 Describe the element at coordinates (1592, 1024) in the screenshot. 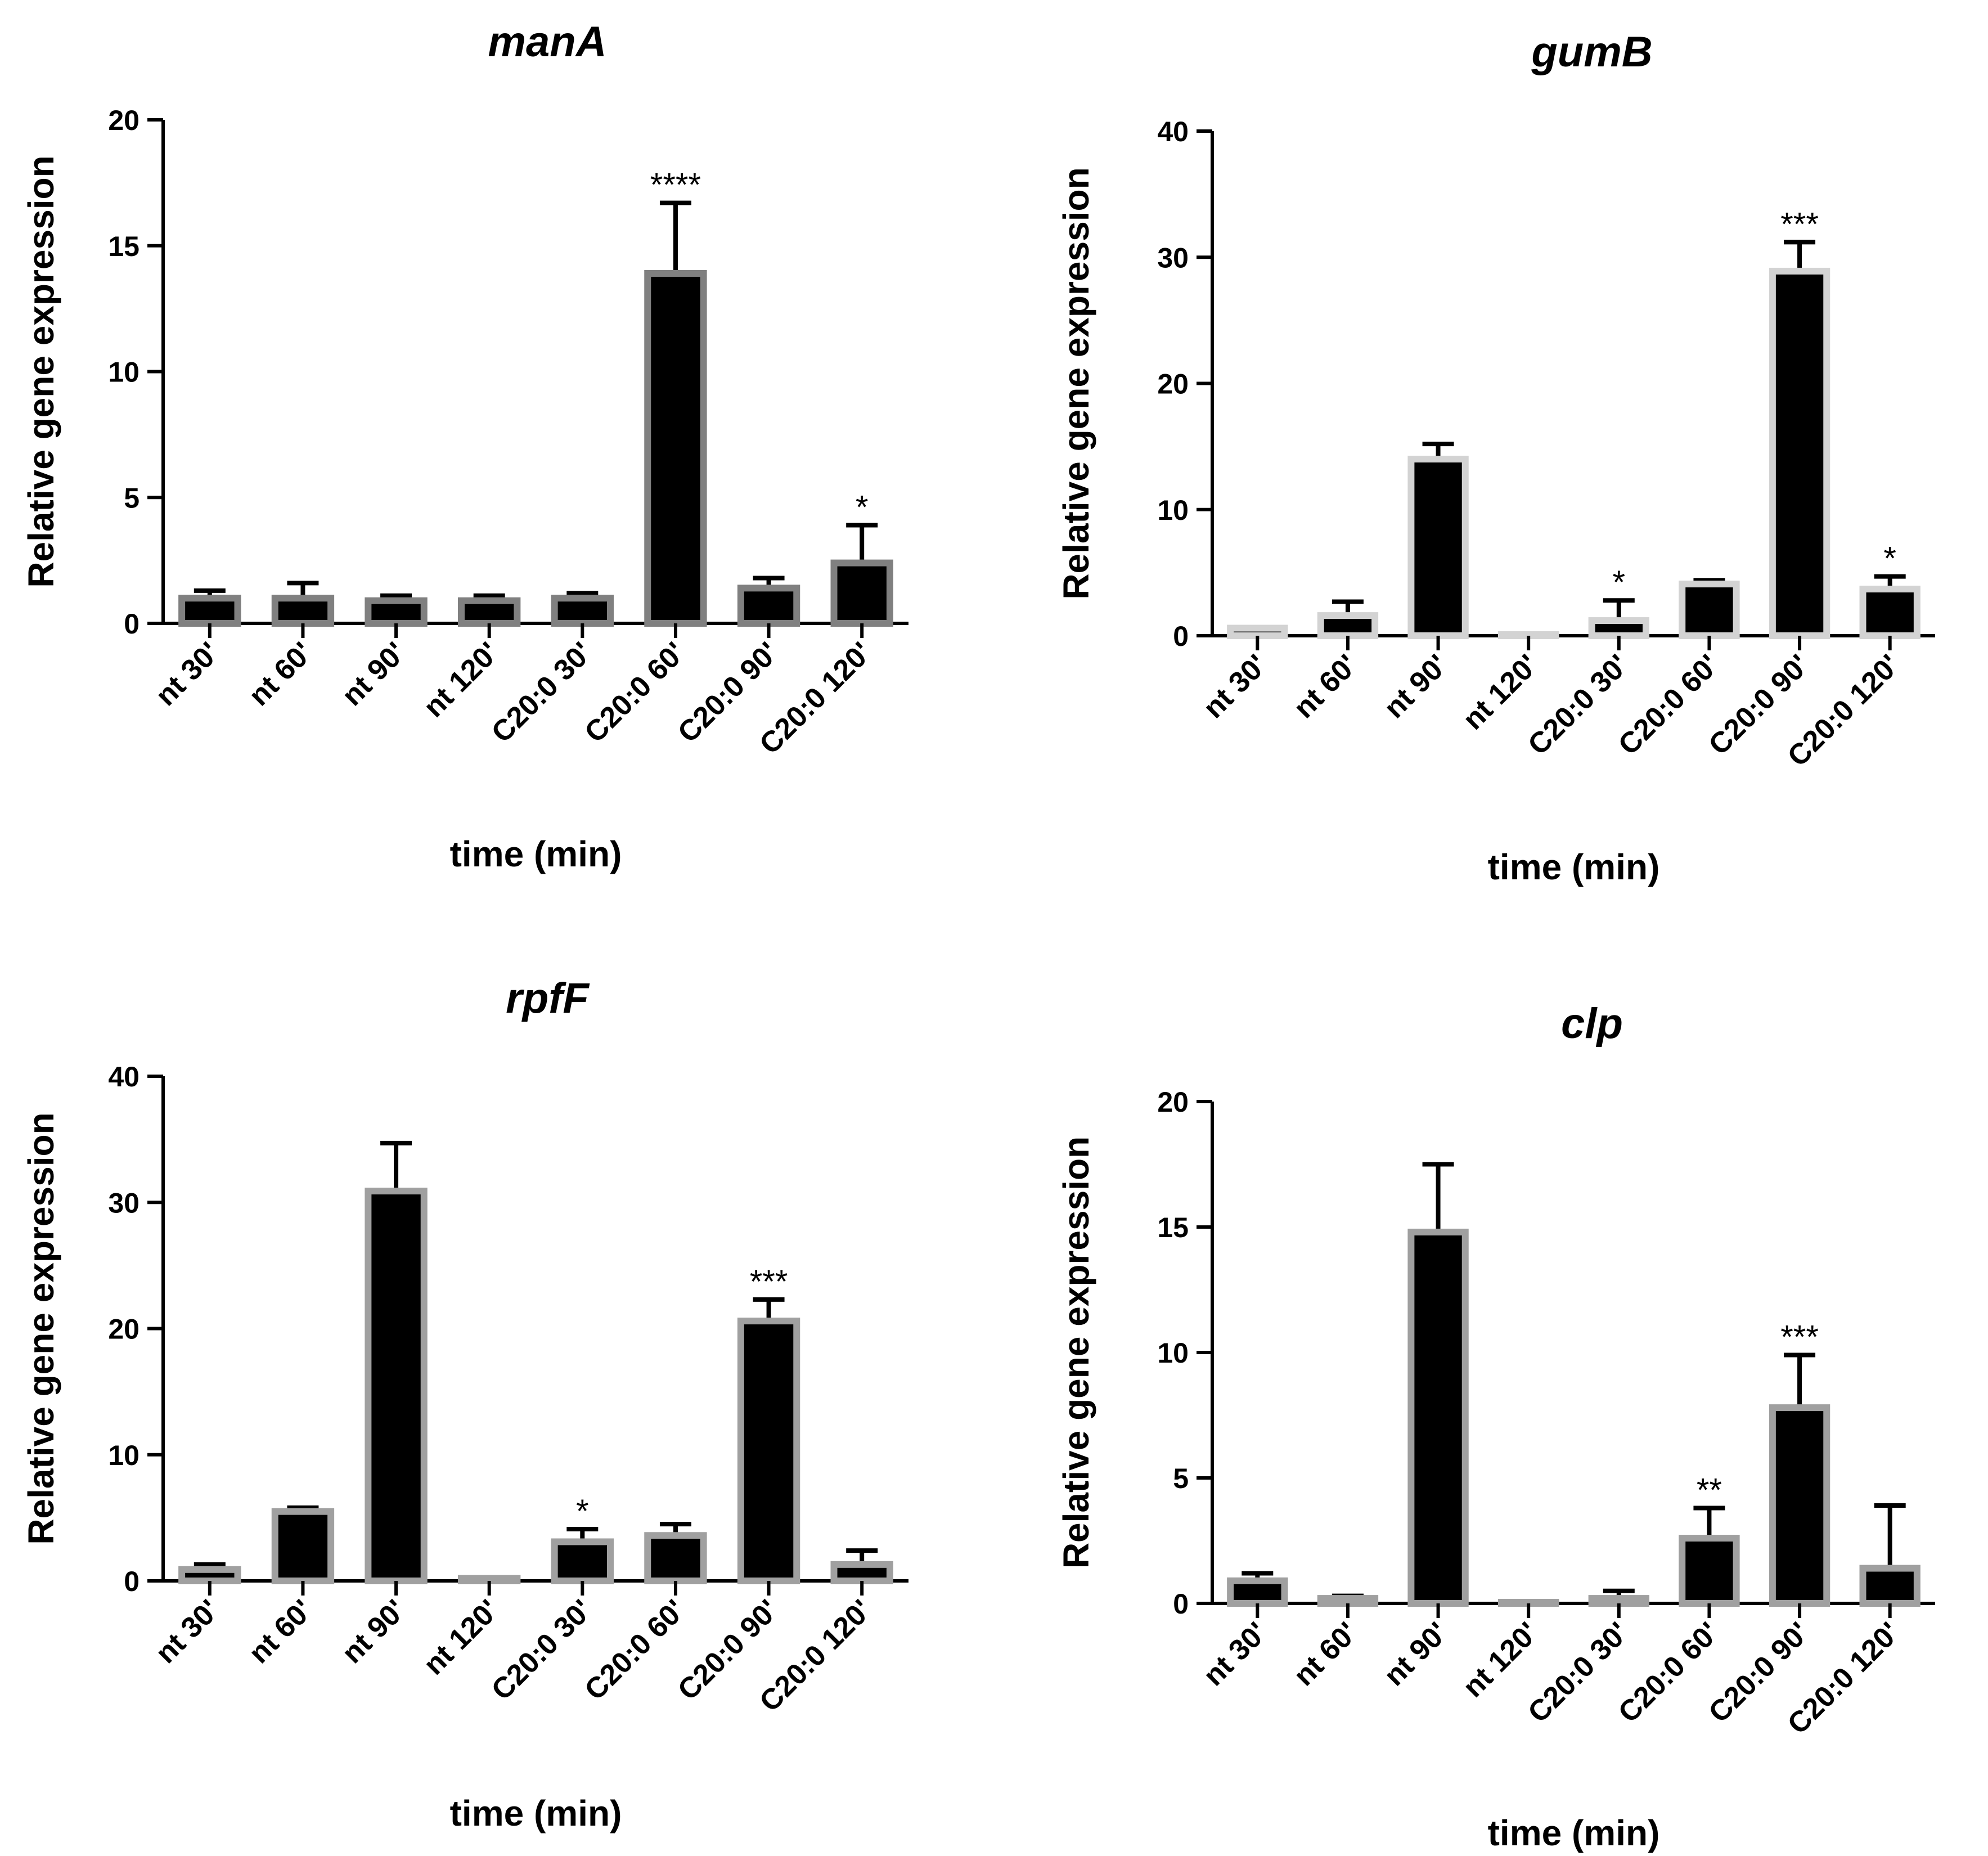

I see `chart-title: clp` at that location.